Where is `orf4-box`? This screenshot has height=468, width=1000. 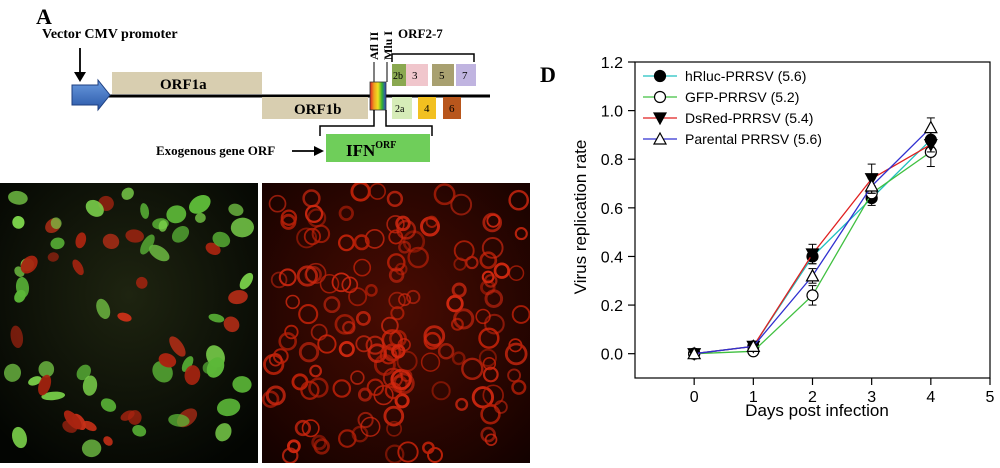
orf4-box is located at coordinates (427, 108).